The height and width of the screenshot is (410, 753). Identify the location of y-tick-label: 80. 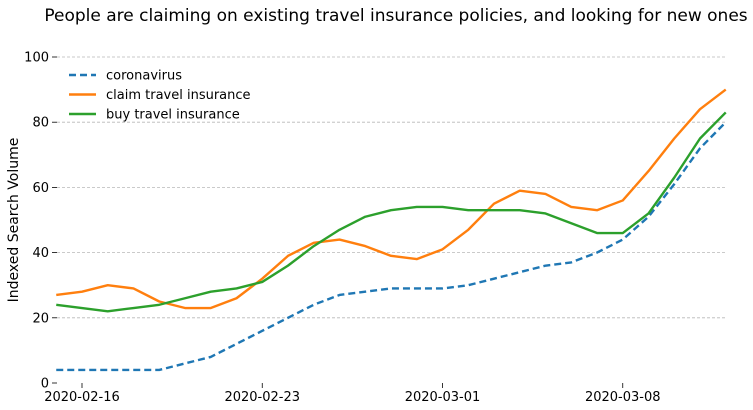
(40, 123).